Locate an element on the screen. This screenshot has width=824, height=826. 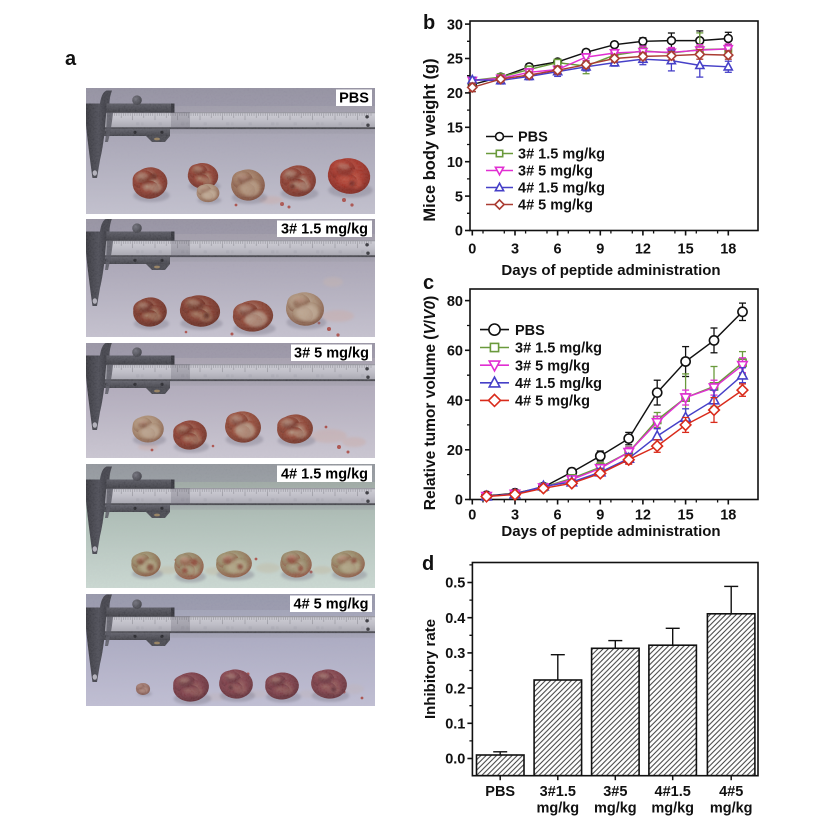
svg-text: 10 is located at coordinates (455, 163).